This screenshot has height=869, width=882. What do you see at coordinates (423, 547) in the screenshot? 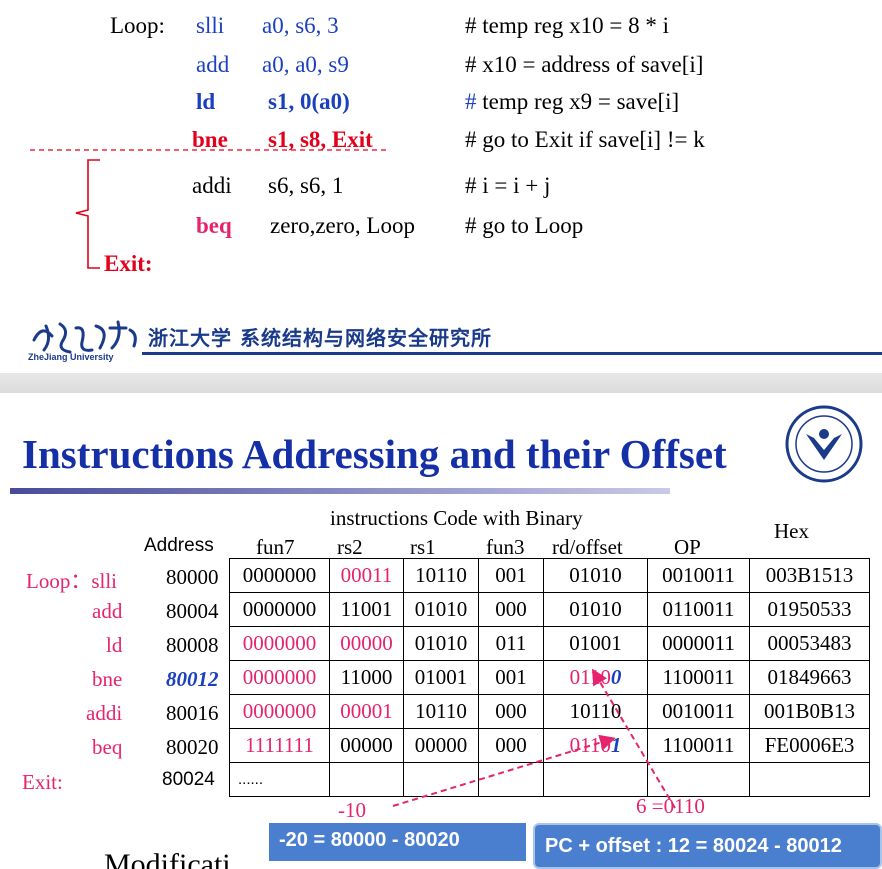
I see `header-rs1: rs1` at bounding box center [423, 547].